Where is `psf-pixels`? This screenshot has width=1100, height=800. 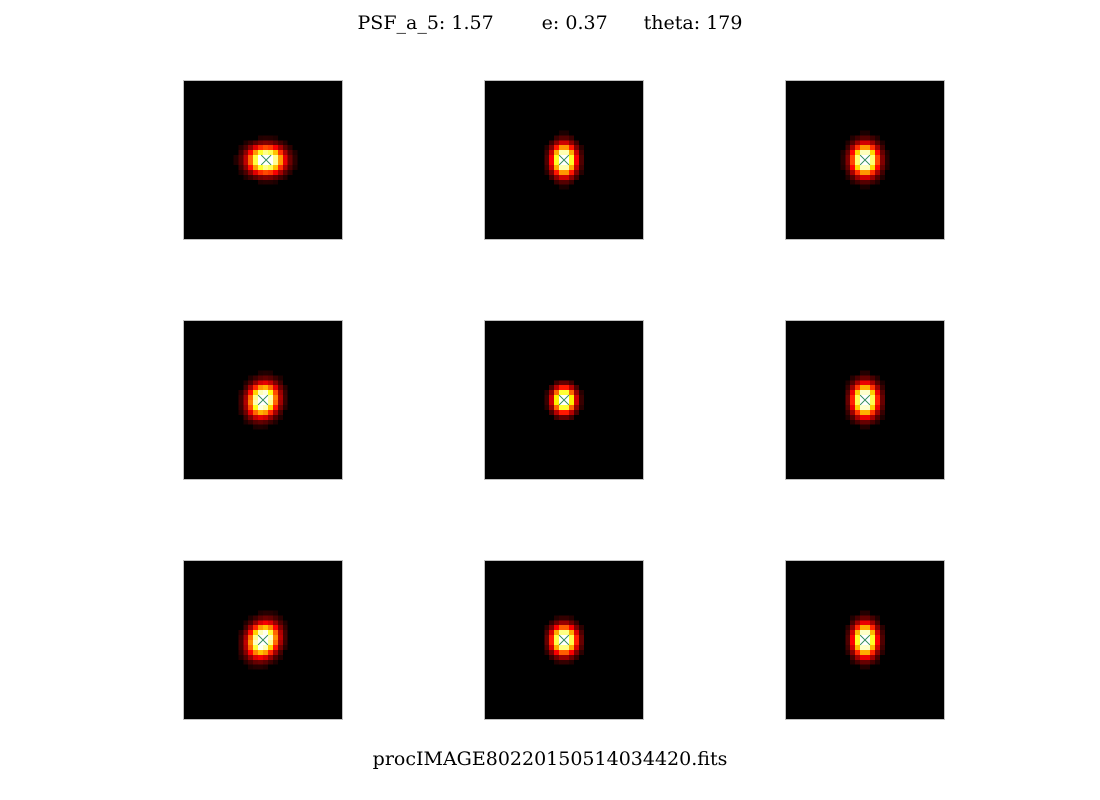 psf-pixels is located at coordinates (564, 640).